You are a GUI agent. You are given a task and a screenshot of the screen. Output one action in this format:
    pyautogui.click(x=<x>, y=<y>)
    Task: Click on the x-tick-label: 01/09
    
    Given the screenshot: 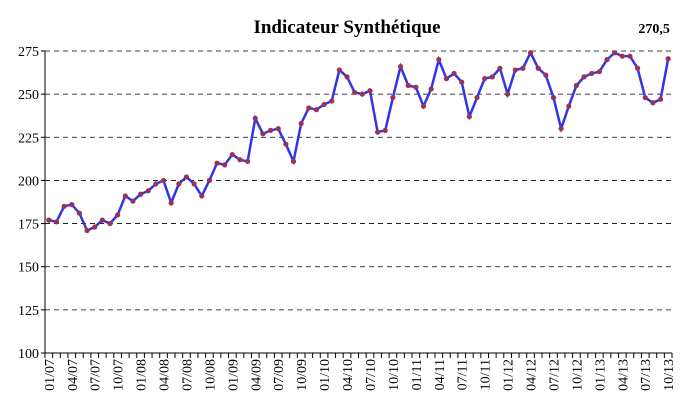 What is the action you would take?
    pyautogui.click(x=233, y=375)
    